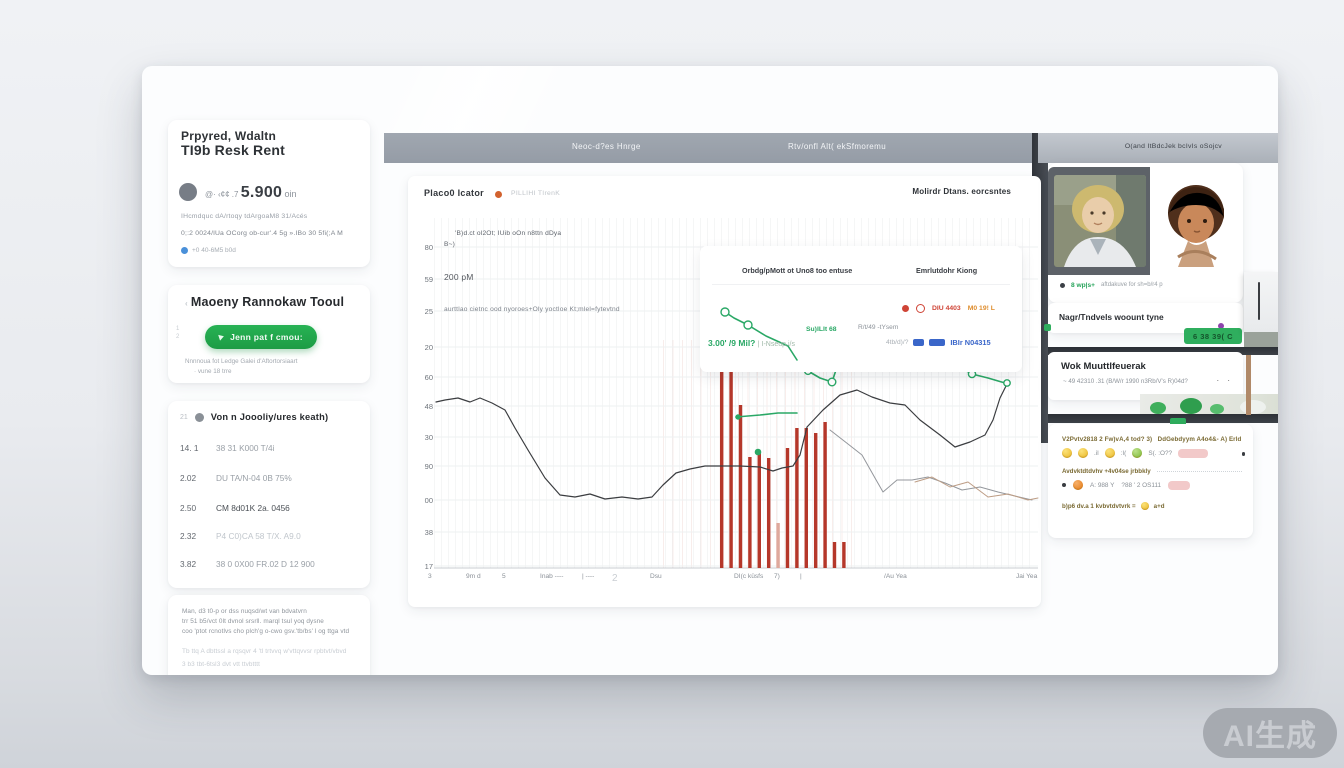 The image size is (1344, 768). What do you see at coordinates (184, 250) in the screenshot?
I see `status-dot-icon` at bounding box center [184, 250].